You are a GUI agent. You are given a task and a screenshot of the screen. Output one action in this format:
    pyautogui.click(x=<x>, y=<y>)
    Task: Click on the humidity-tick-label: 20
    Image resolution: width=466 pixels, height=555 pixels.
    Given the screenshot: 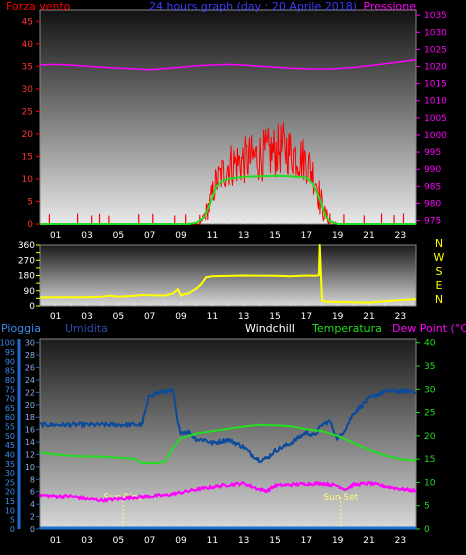 What is the action you would take?
    pyautogui.click(x=30, y=405)
    